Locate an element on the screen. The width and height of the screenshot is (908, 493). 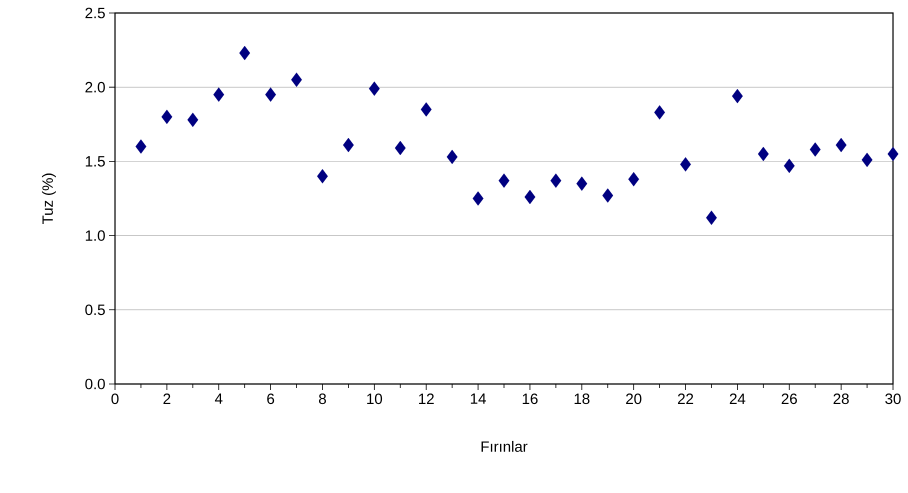
x-tick-label: 20 is located at coordinates (634, 399).